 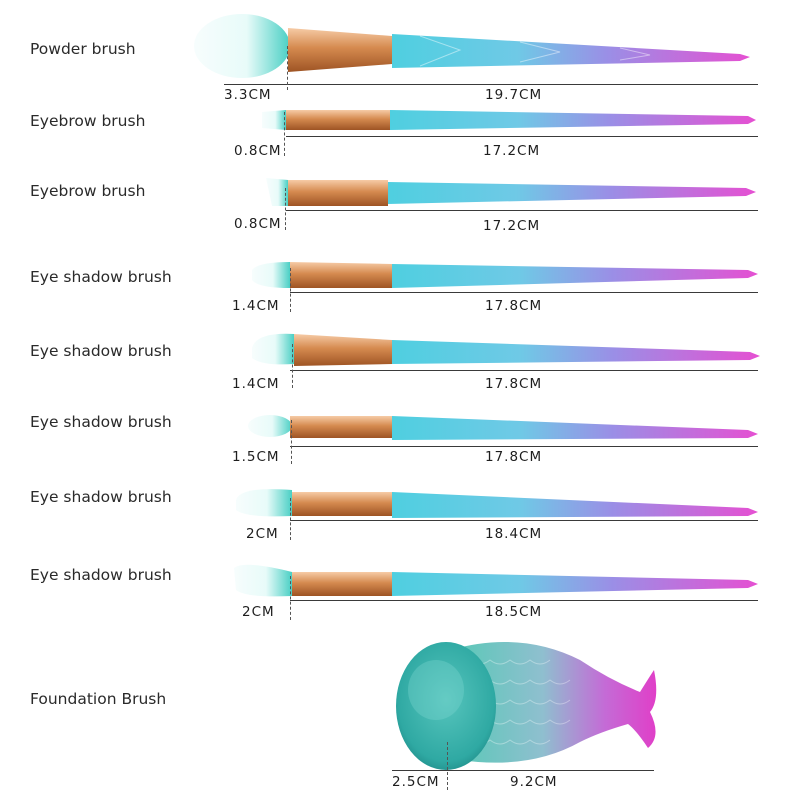 I want to click on powder-brush-image, so click(x=472, y=46).